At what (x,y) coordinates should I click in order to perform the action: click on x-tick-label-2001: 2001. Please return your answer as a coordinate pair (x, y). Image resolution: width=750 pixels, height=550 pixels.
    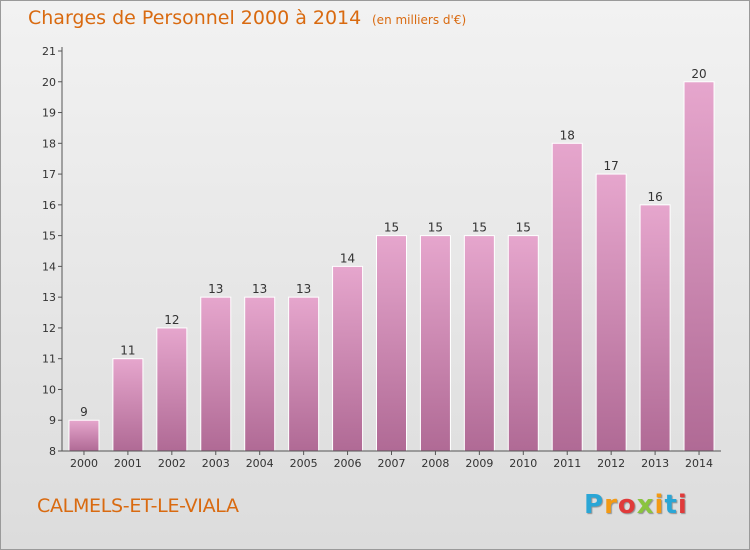
    Looking at the image, I should click on (128, 463).